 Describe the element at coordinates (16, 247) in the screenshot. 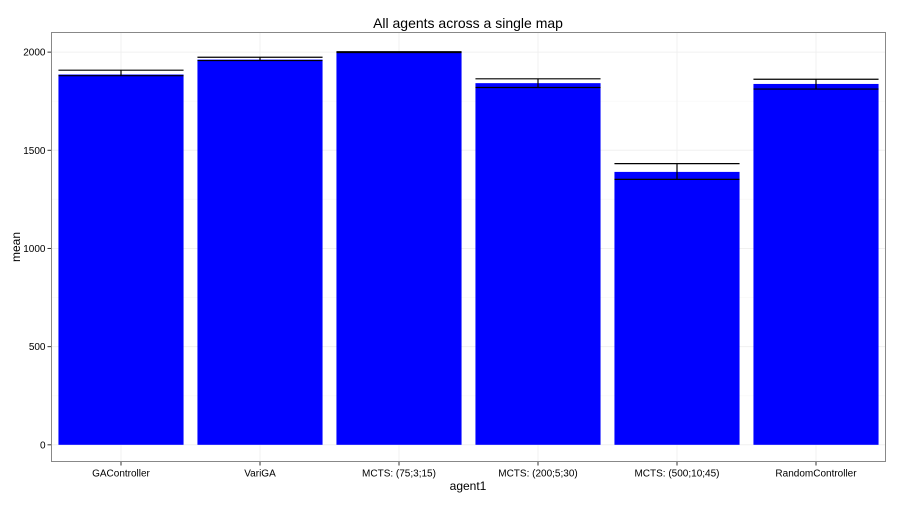

I see `y-axis-title: mean` at that location.